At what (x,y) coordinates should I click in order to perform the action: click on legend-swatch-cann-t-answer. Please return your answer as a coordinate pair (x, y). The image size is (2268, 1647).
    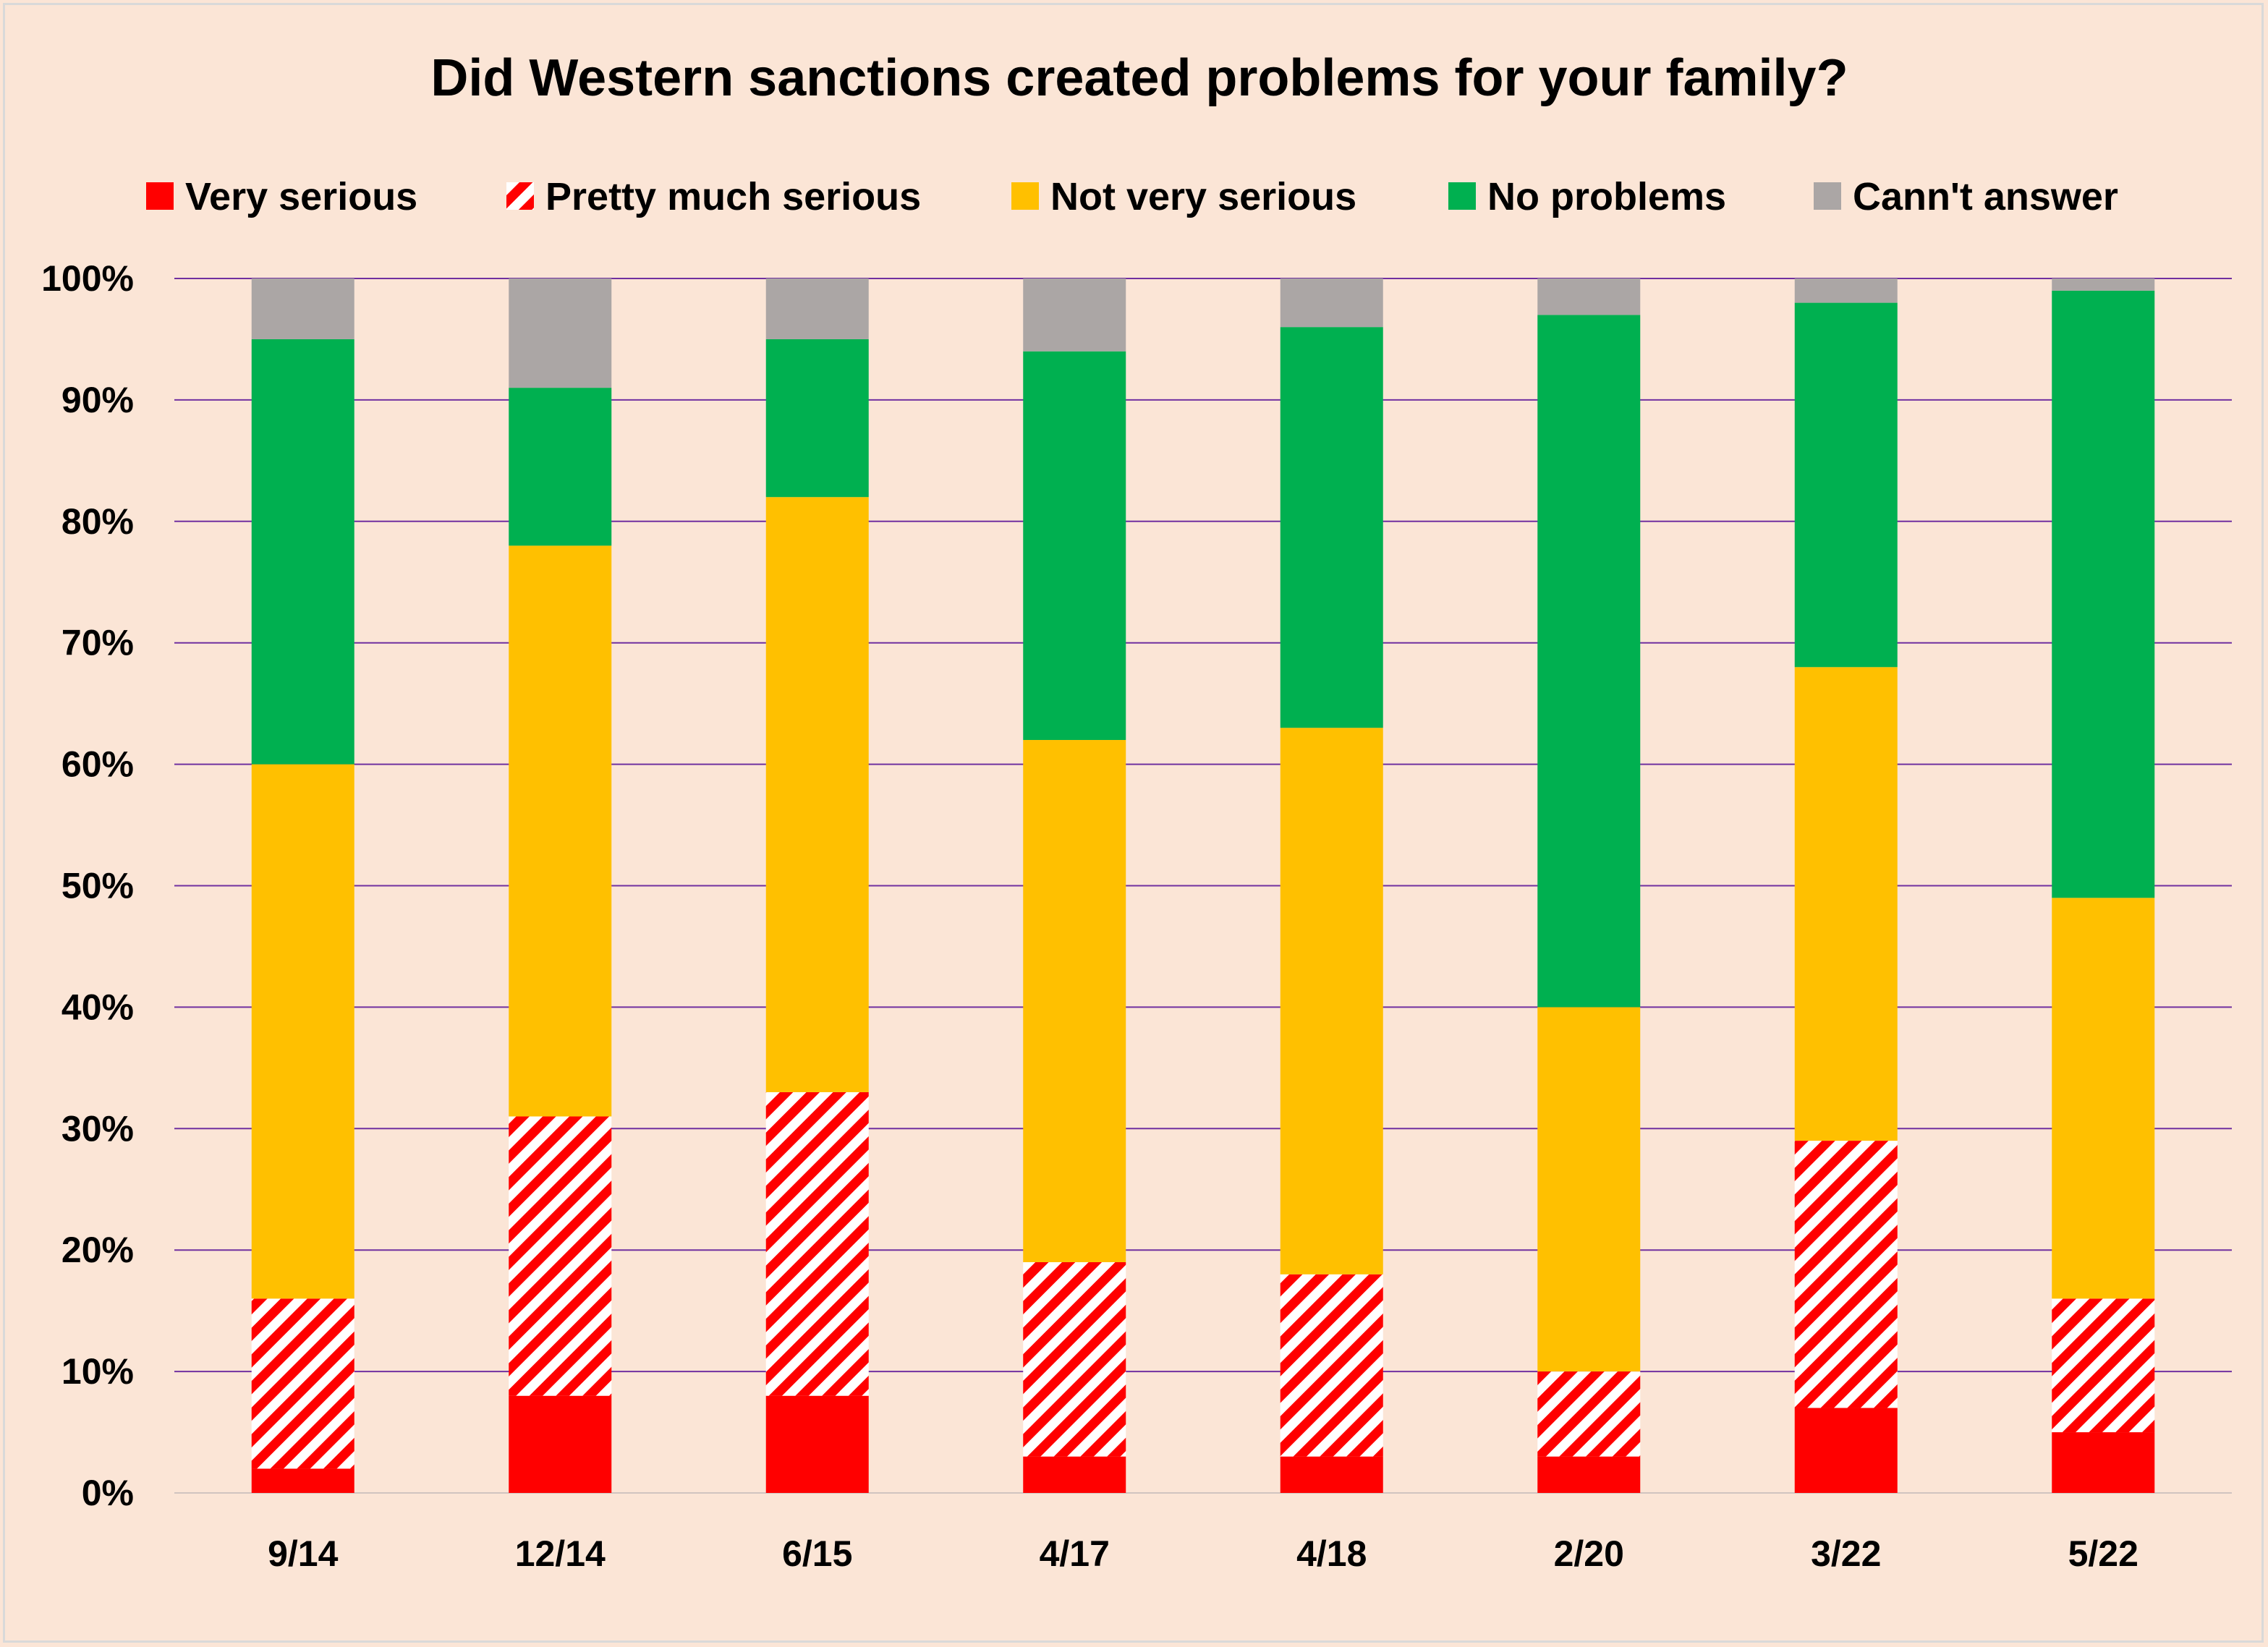
    Looking at the image, I should click on (1828, 196).